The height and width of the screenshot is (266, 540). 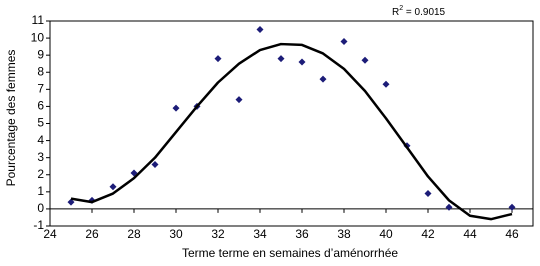 What do you see at coordinates (424, 12) in the screenshot?
I see `annotation-text: = 0.9015` at bounding box center [424, 12].